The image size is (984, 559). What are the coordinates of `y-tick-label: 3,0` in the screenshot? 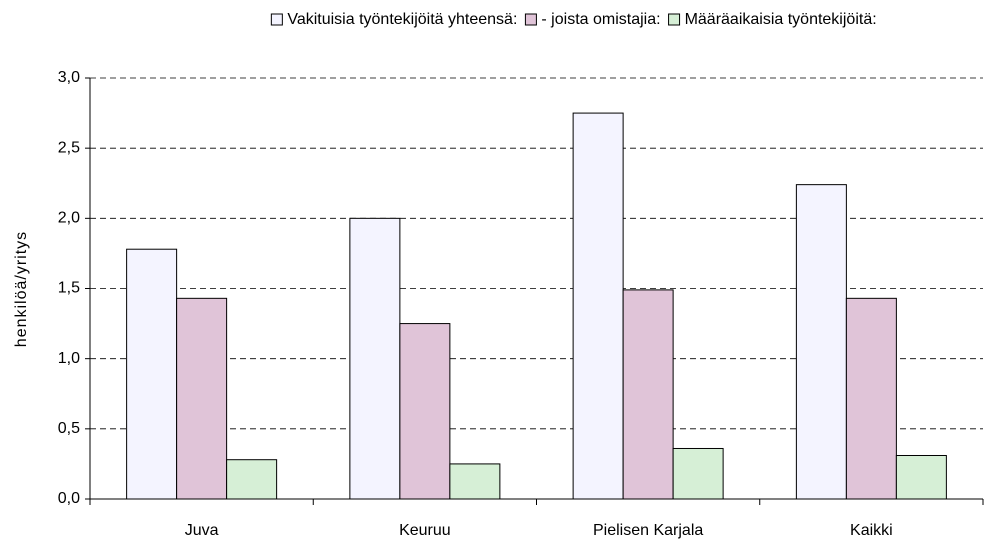 It's located at (69, 77).